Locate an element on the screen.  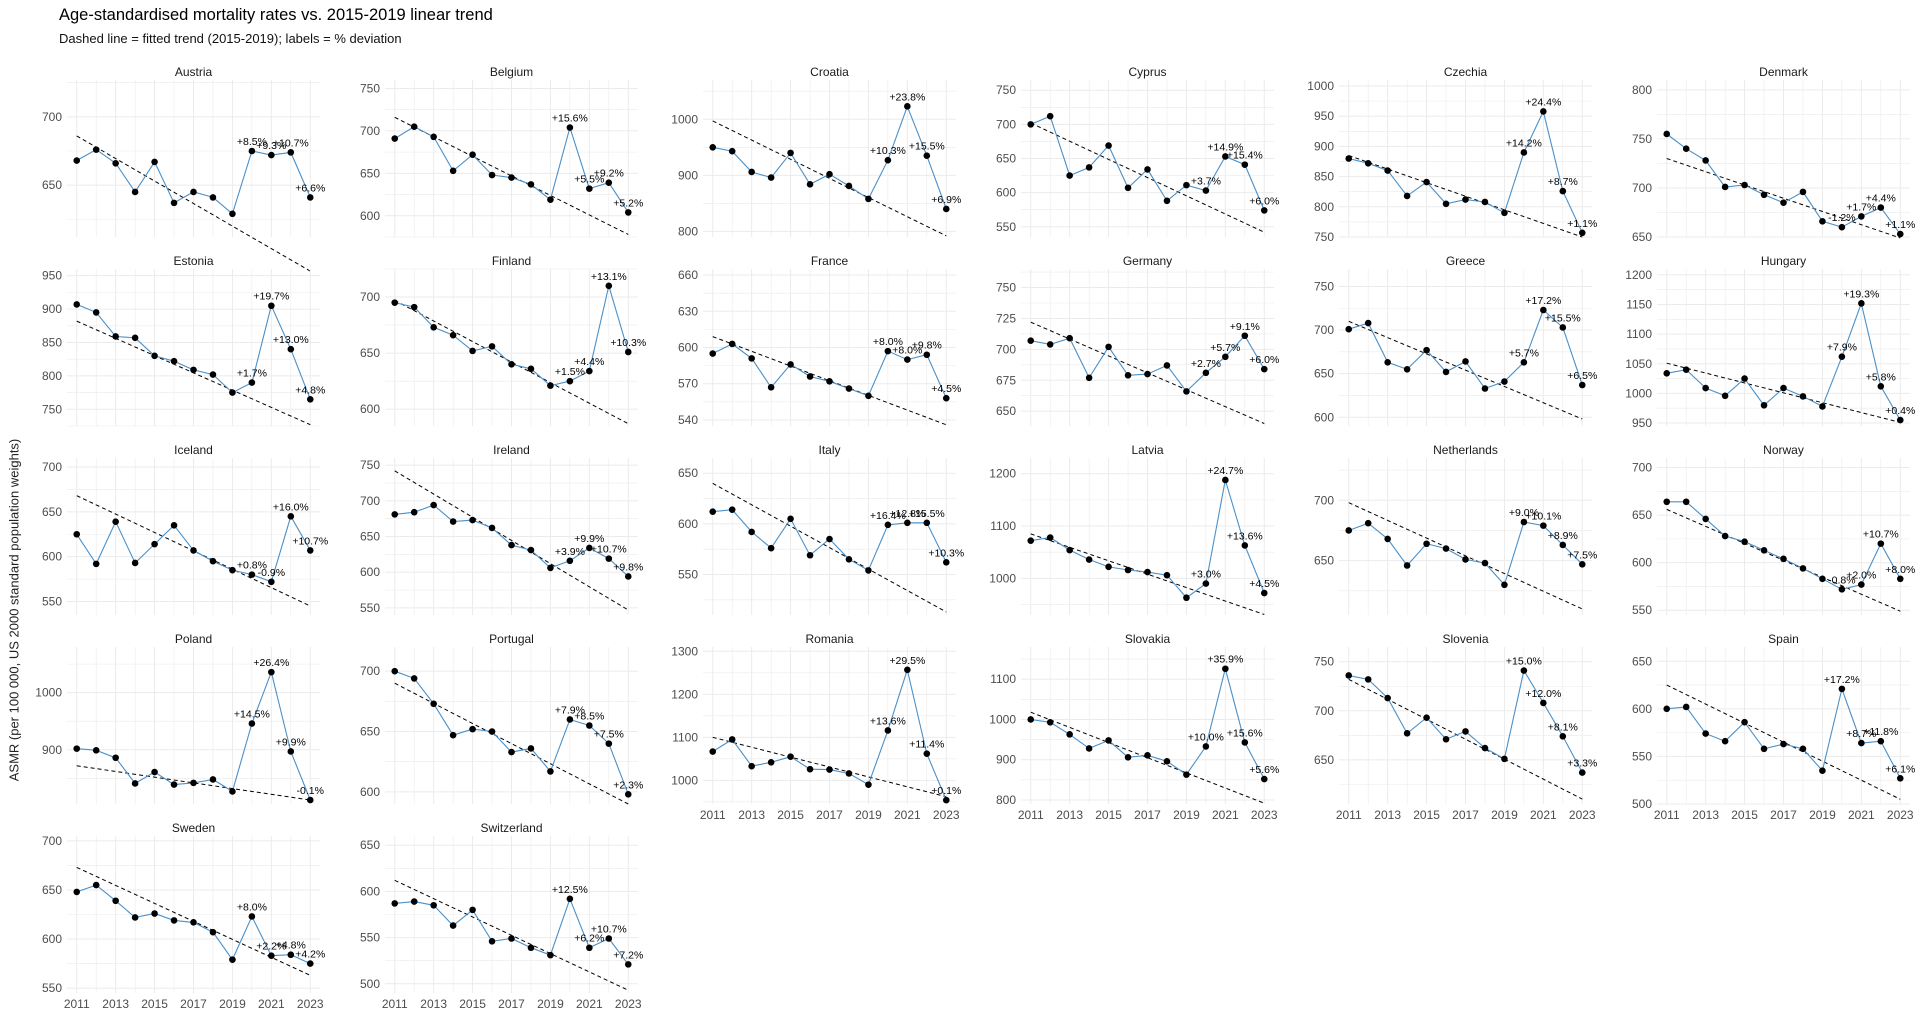
deviation-label: +11.8% is located at coordinates (1880, 732).